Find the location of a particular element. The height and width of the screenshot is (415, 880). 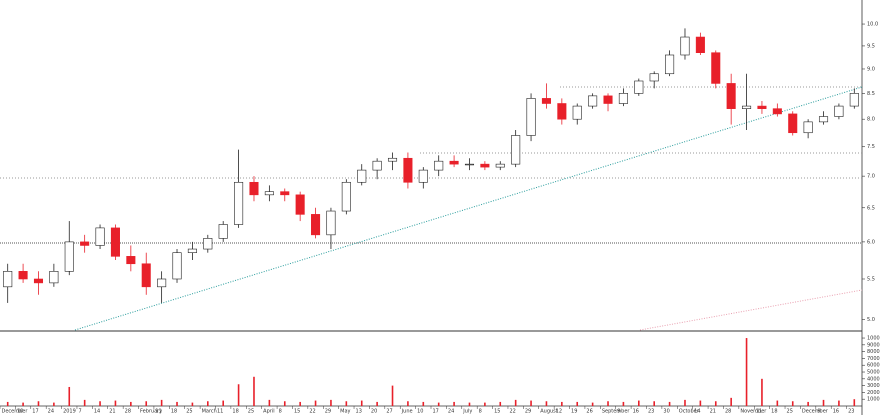

x-tick-label: 24 is located at coordinates (51, 412).